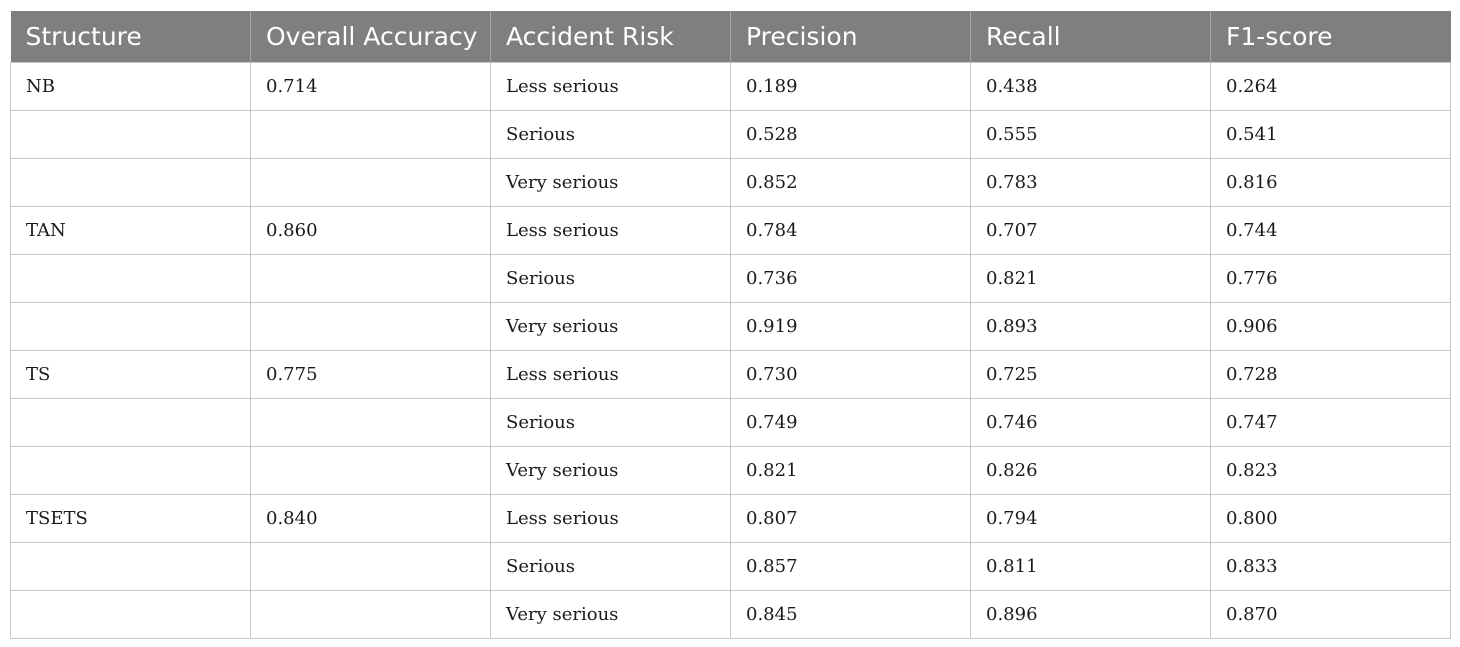  I want to click on cell-f1-score: 0.728, so click(1330, 374).